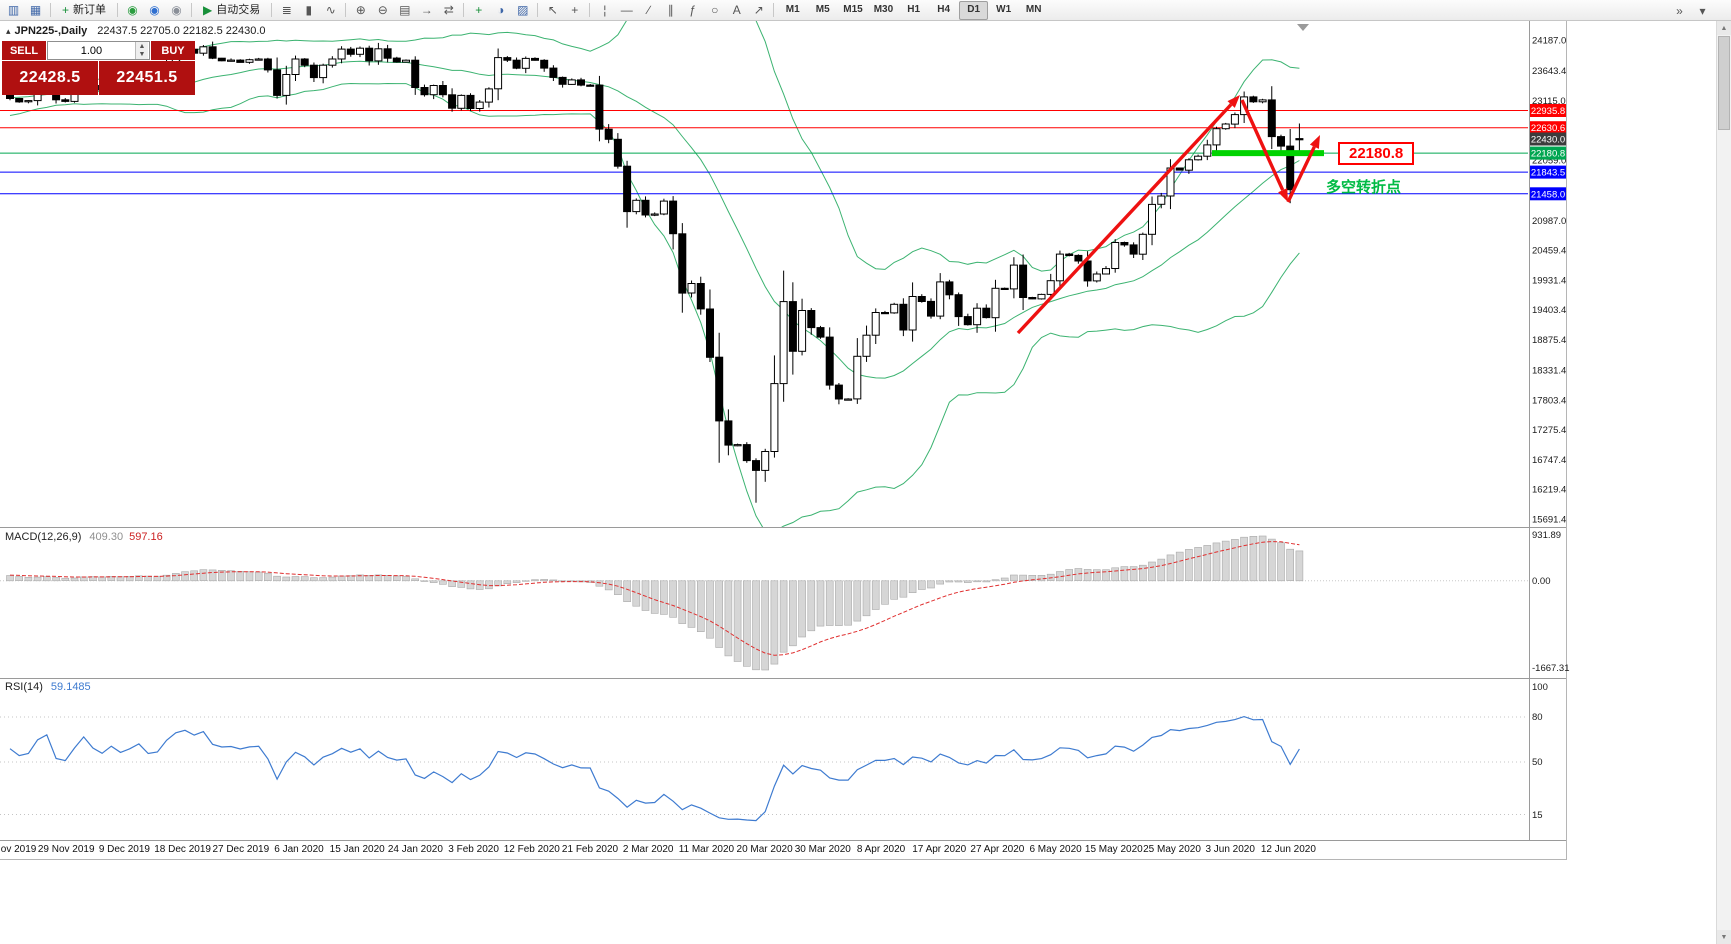 Image resolution: width=1731 pixels, height=944 pixels. What do you see at coordinates (706, 849) in the screenshot?
I see `date-label: 11 Mar 2020` at bounding box center [706, 849].